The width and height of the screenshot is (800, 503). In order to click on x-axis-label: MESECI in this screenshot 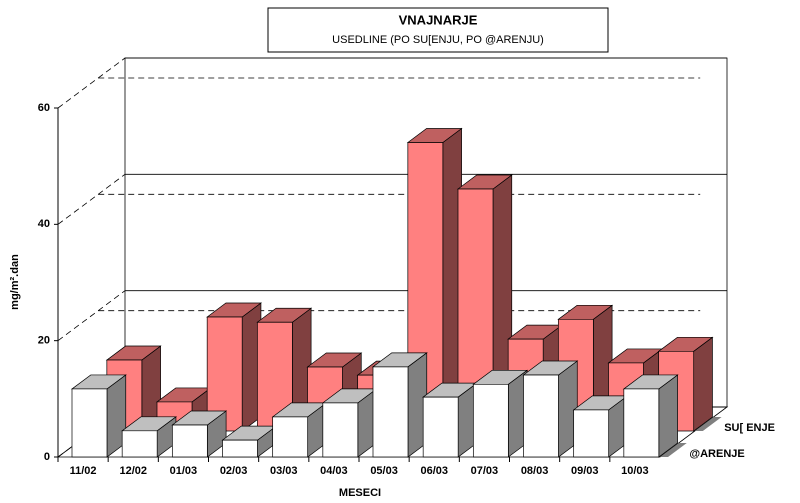, I will do `click(360, 493)`.